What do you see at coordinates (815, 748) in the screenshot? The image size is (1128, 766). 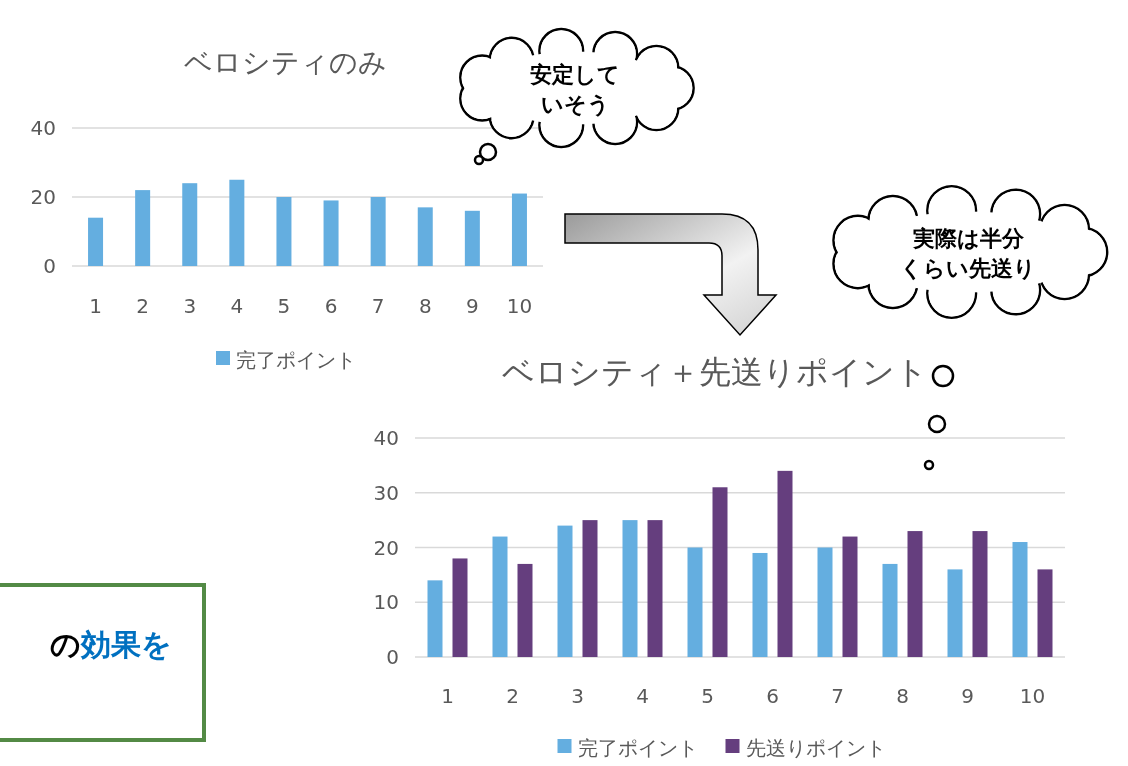 I see `legend-label: 先送りポイント` at bounding box center [815, 748].